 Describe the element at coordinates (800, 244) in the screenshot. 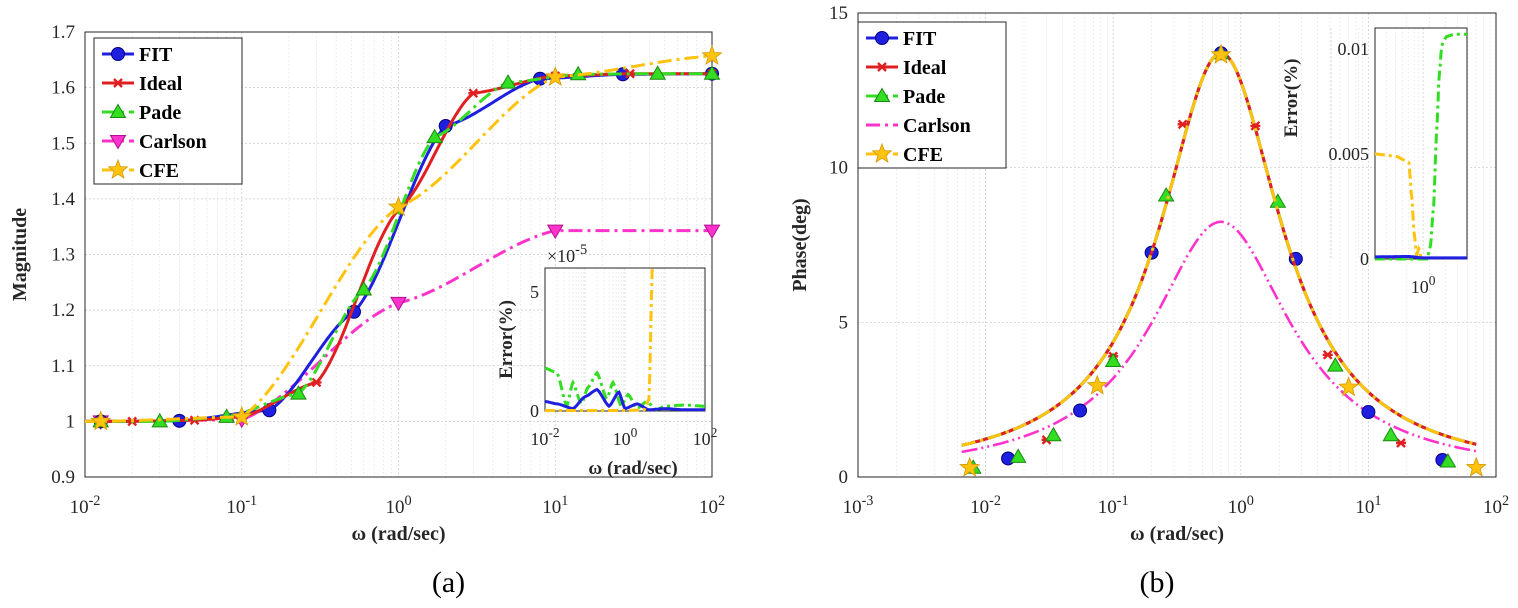

I see `y-axis-title: Phase(deg)` at that location.